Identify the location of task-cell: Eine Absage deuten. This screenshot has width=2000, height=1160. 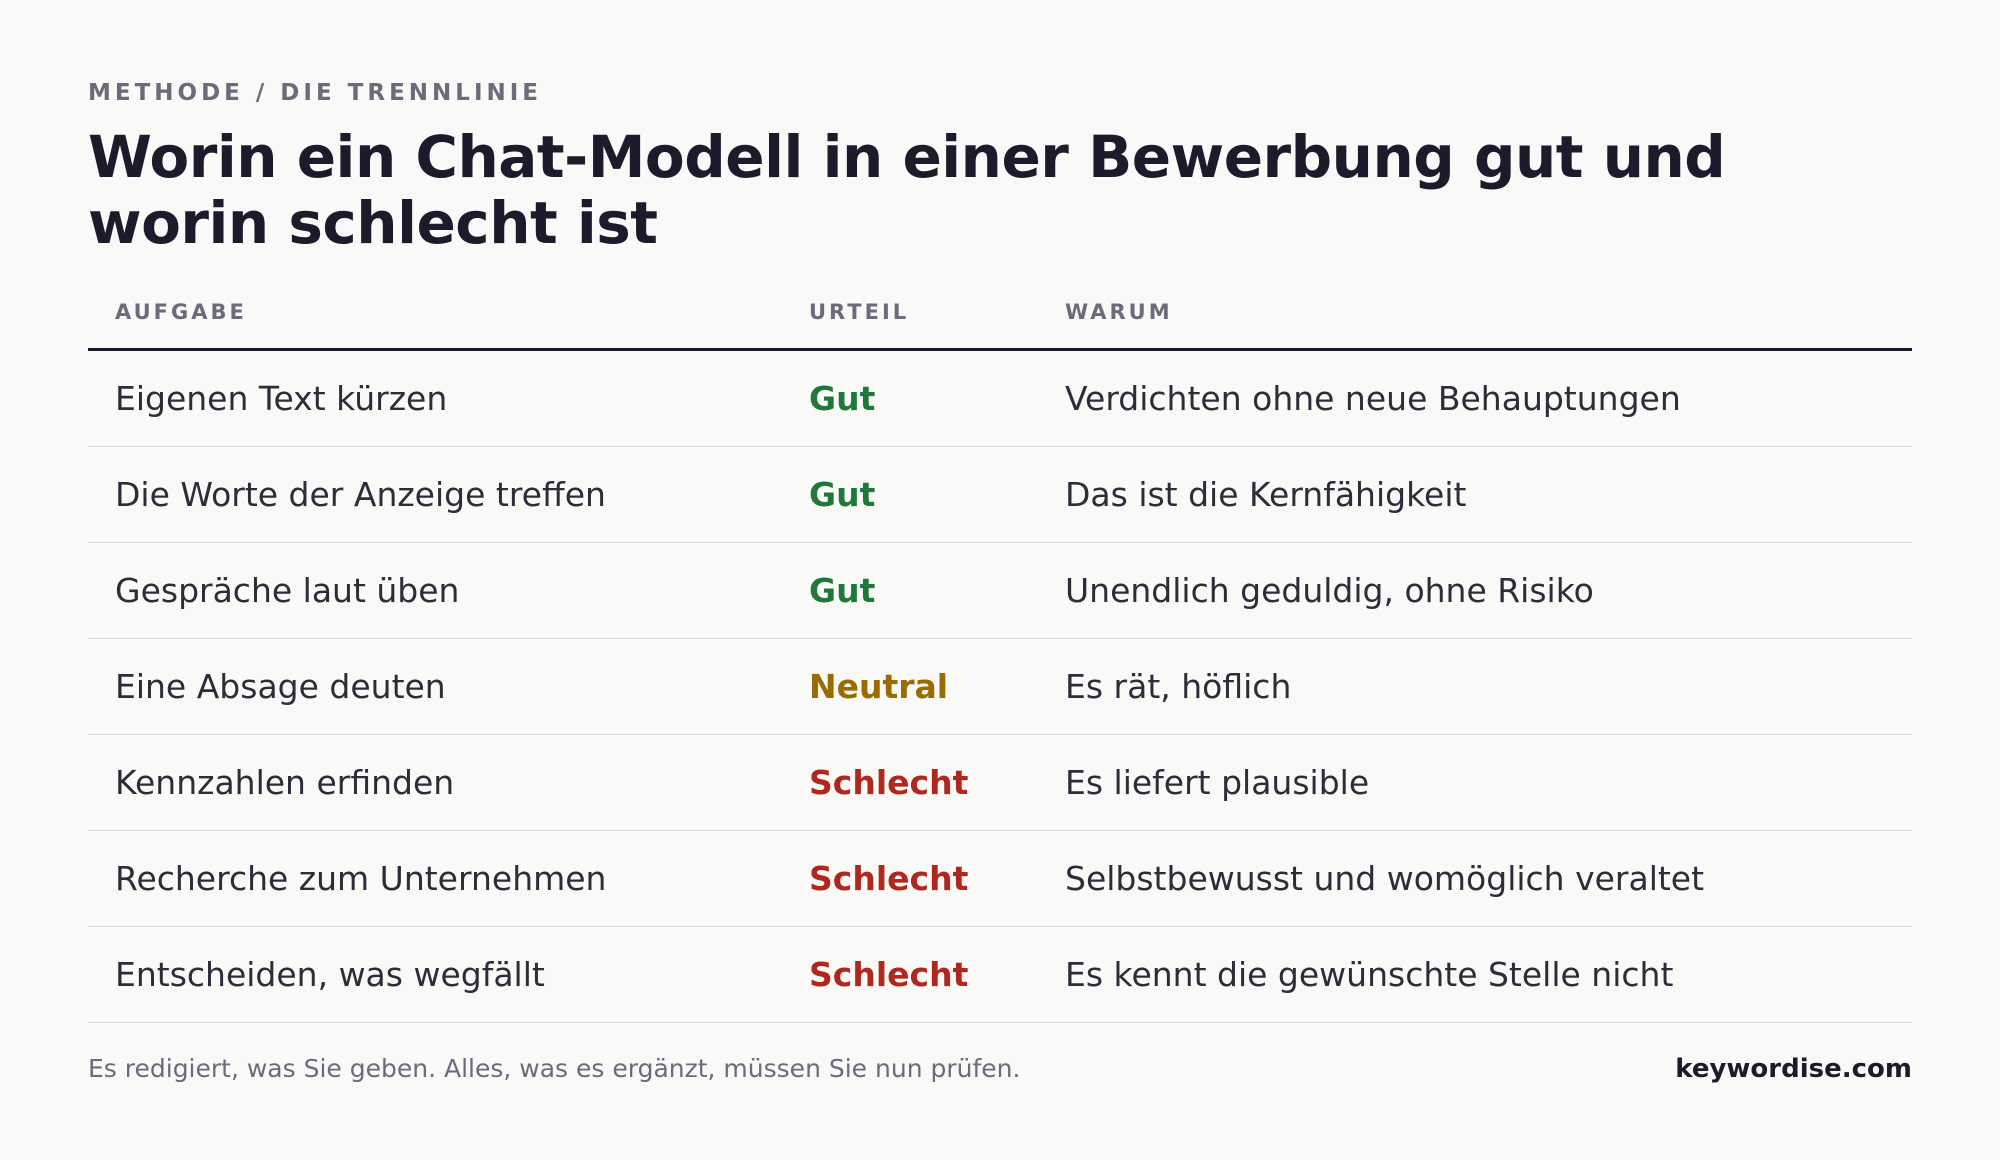
(280, 686).